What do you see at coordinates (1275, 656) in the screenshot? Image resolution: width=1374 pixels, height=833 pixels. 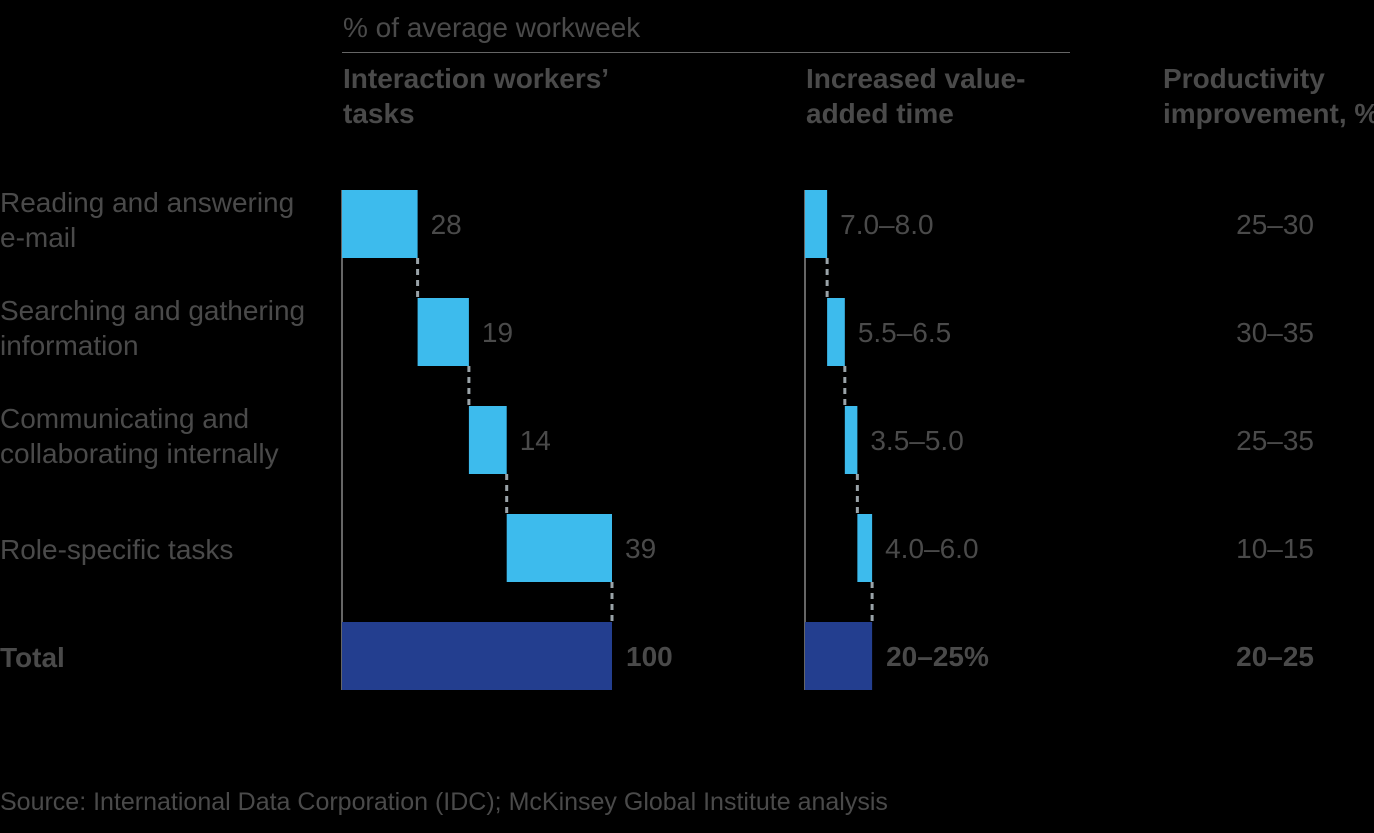 I see `productivity-total-label: 20–25` at bounding box center [1275, 656].